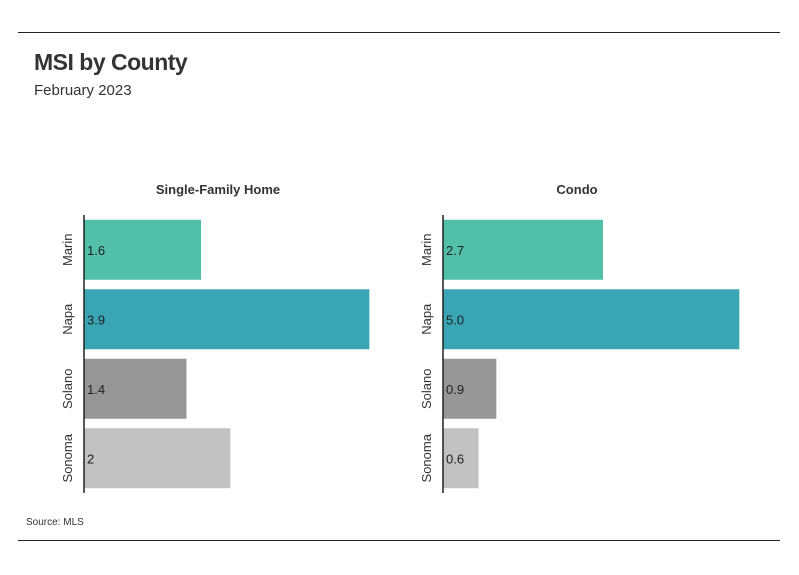  Describe the element at coordinates (96, 389) in the screenshot. I see `data-label: 1.4` at that location.